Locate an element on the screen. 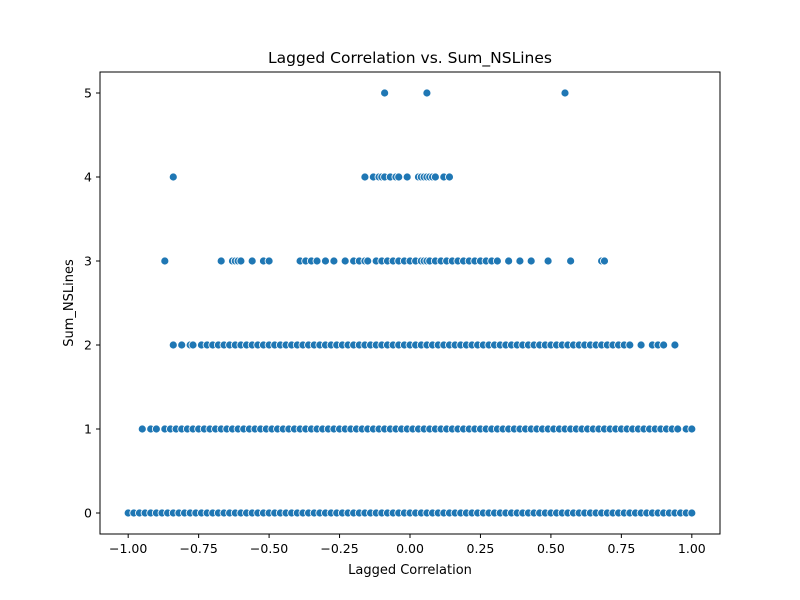 The image size is (800, 600). y-tick-label: 1 is located at coordinates (88, 429).